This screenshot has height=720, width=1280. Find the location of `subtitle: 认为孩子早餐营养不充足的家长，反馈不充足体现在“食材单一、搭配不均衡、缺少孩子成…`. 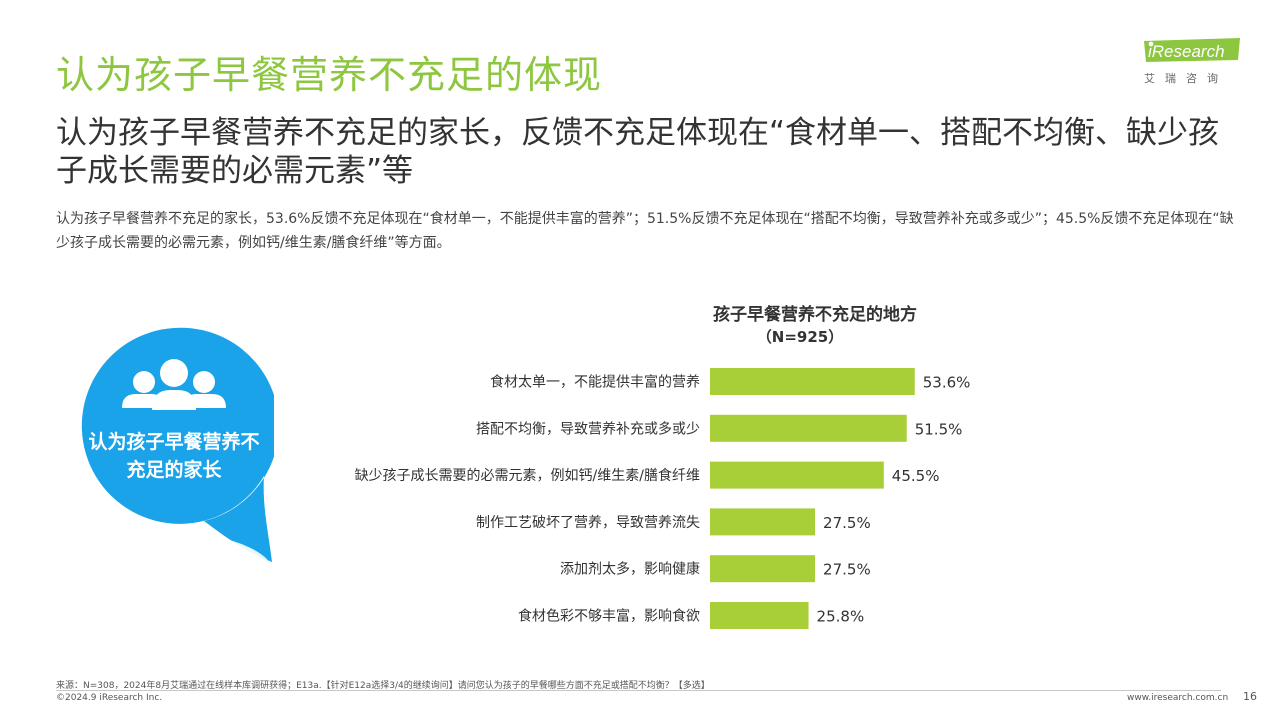

subtitle: 认为孩子早餐营养不充足的家长，反馈不充足体现在“食材单一、搭配不均衡、缺少孩子成… is located at coordinates (638, 152).